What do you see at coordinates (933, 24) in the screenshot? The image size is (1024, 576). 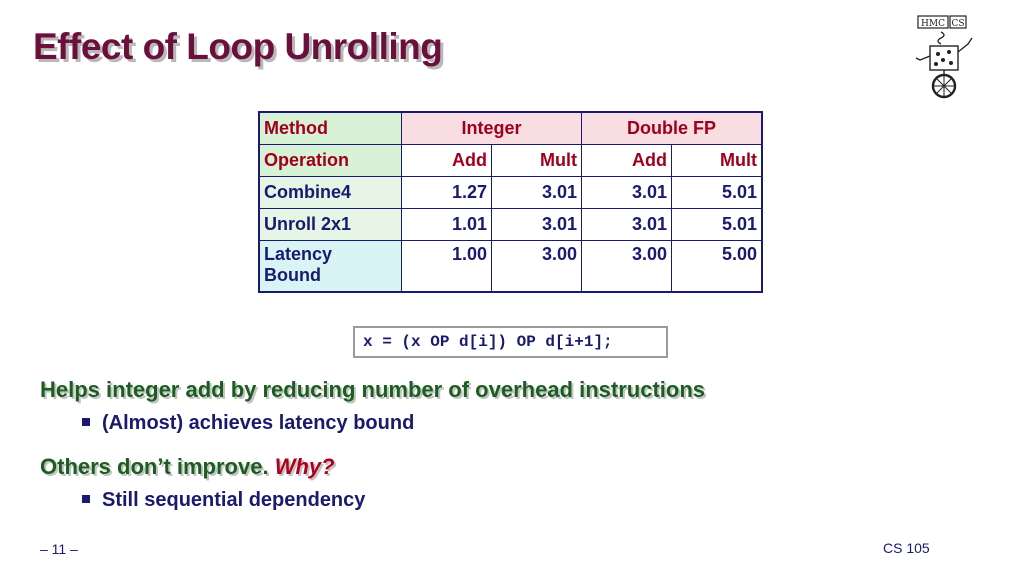 I see `svg-text: HMC` at bounding box center [933, 24].